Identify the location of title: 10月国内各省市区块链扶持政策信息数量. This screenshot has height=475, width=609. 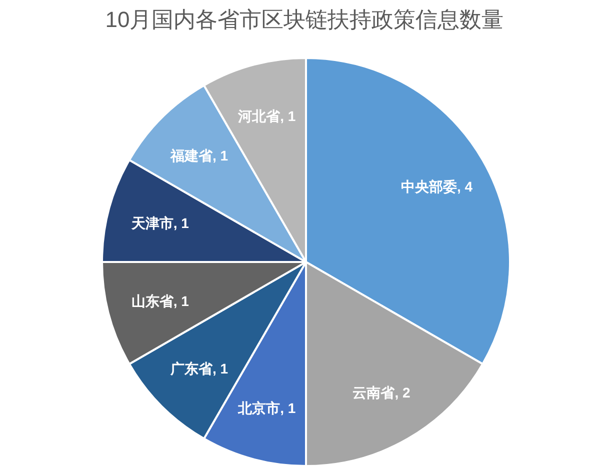
(304, 19).